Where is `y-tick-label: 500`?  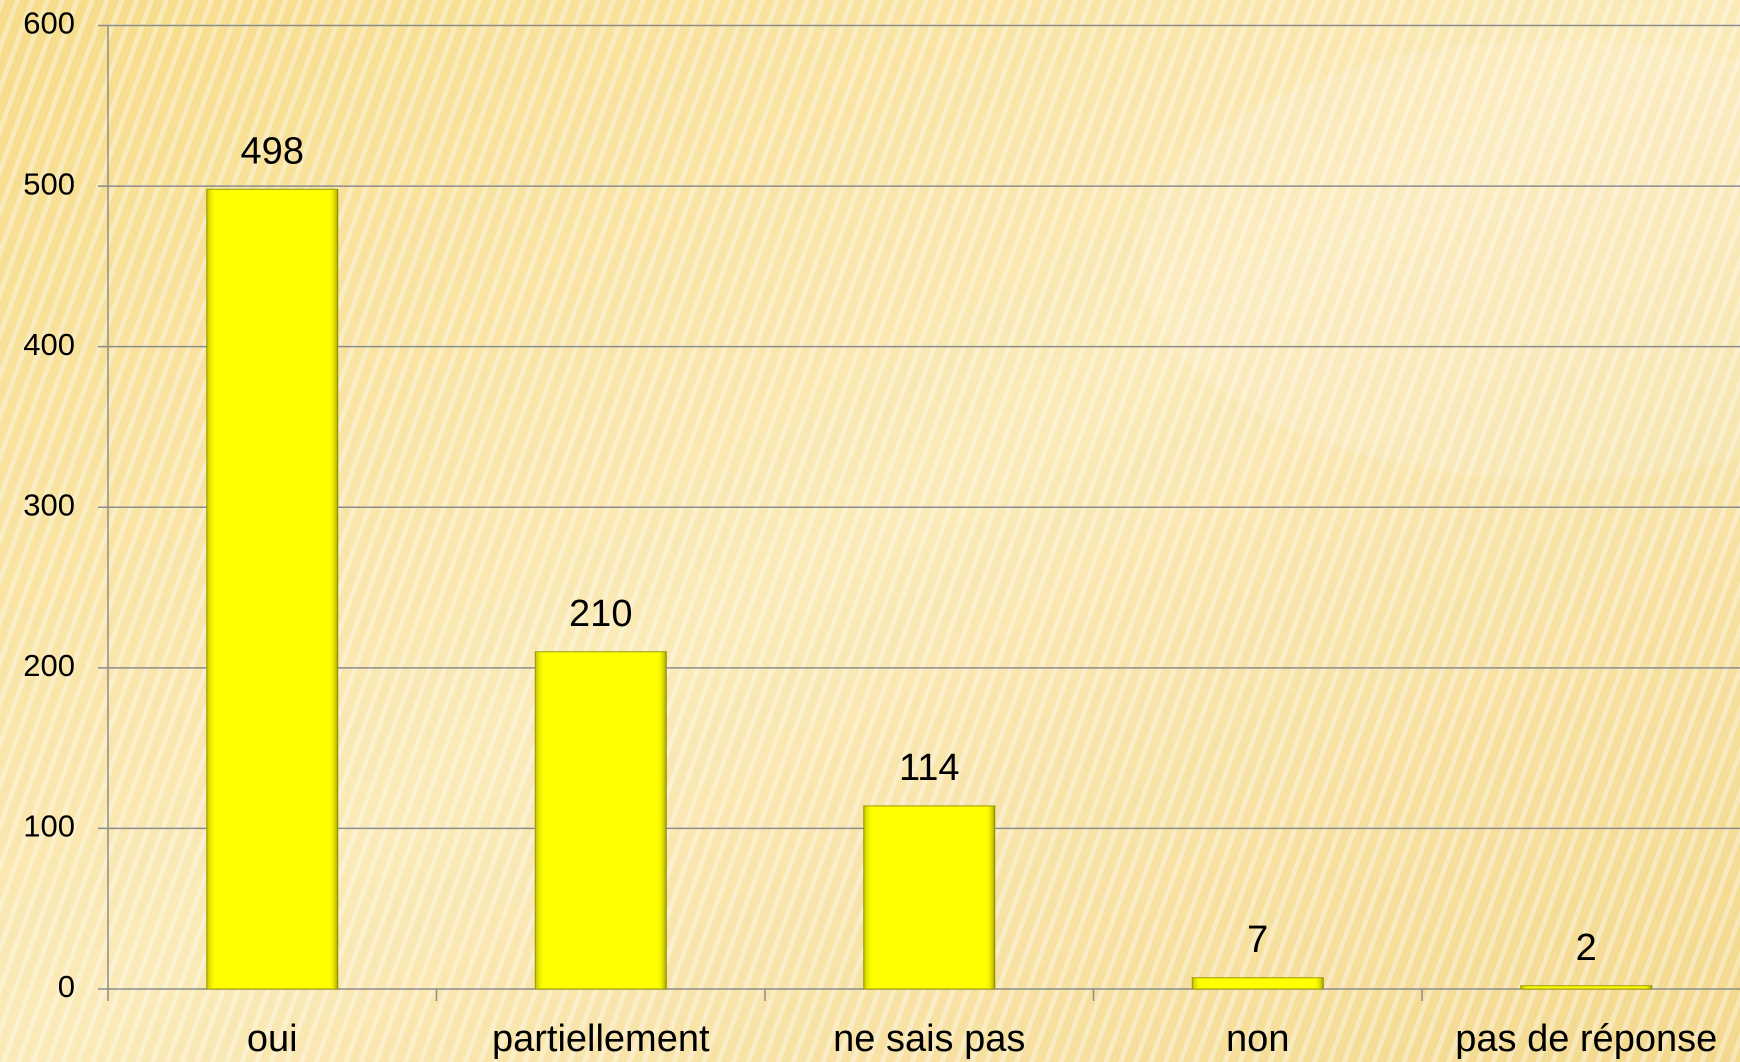
y-tick-label: 500 is located at coordinates (49, 183).